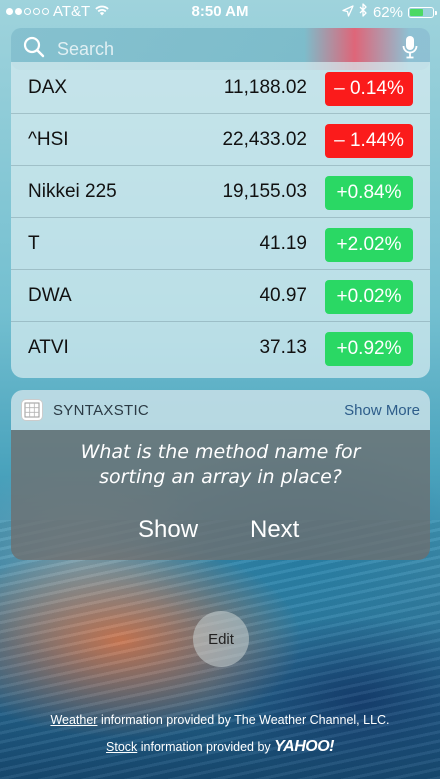 The width and height of the screenshot is (440, 779). I want to click on status-time: 8:50 AM, so click(220, 11).